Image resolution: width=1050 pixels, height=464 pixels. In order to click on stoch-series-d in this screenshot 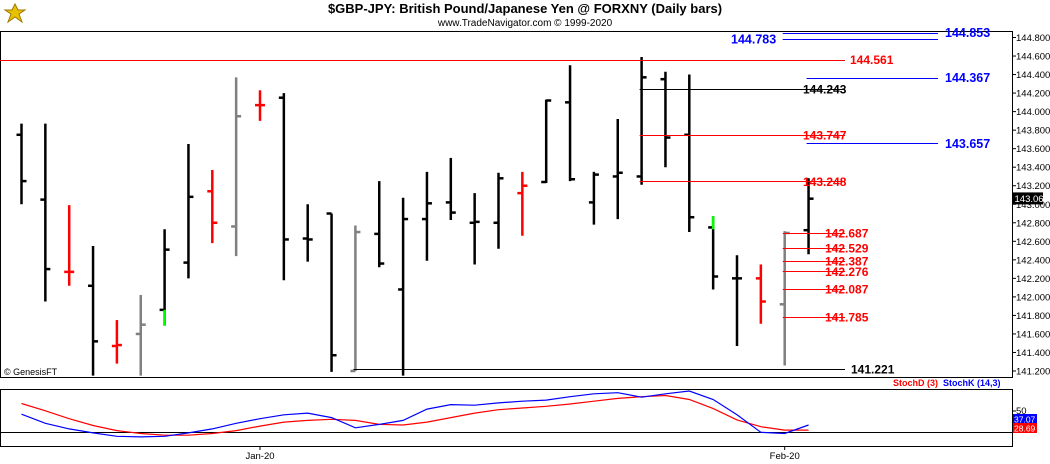, I will do `click(415, 415)`.